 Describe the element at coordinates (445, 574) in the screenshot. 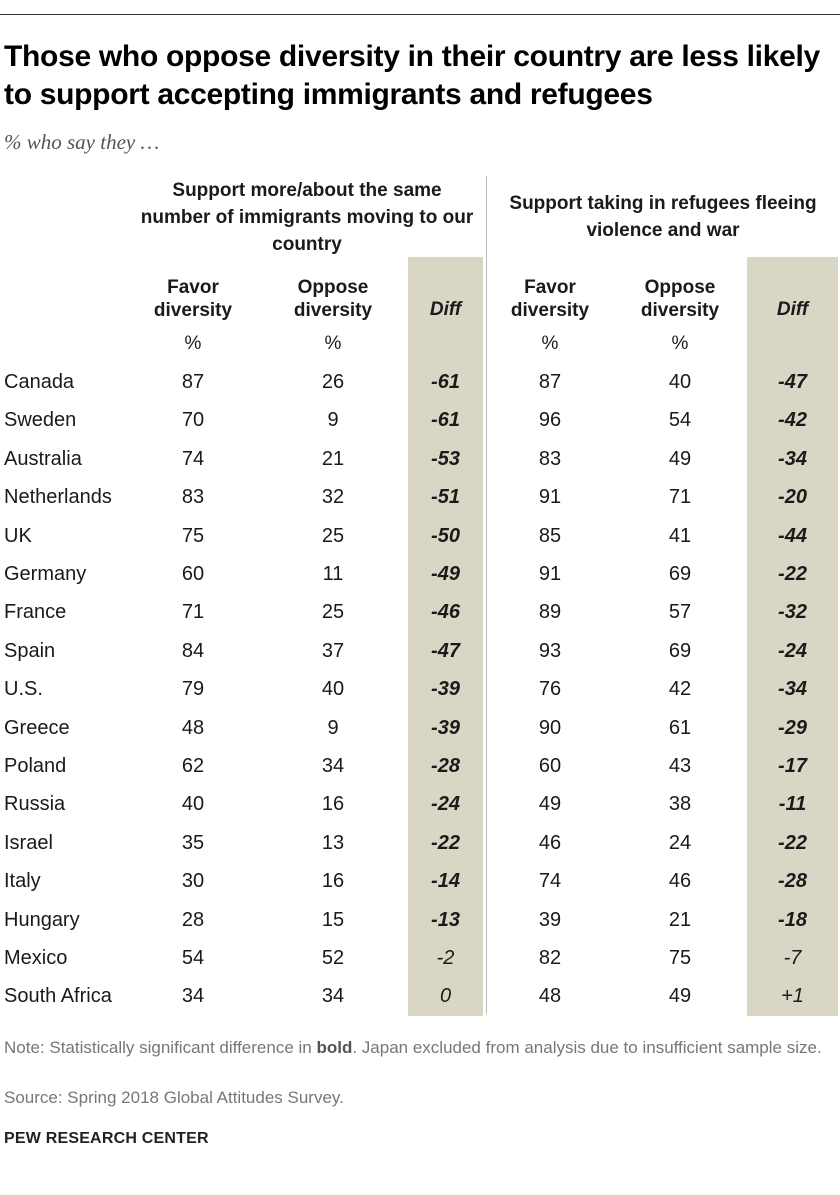

I see `imm-diff-cell: -49` at that location.